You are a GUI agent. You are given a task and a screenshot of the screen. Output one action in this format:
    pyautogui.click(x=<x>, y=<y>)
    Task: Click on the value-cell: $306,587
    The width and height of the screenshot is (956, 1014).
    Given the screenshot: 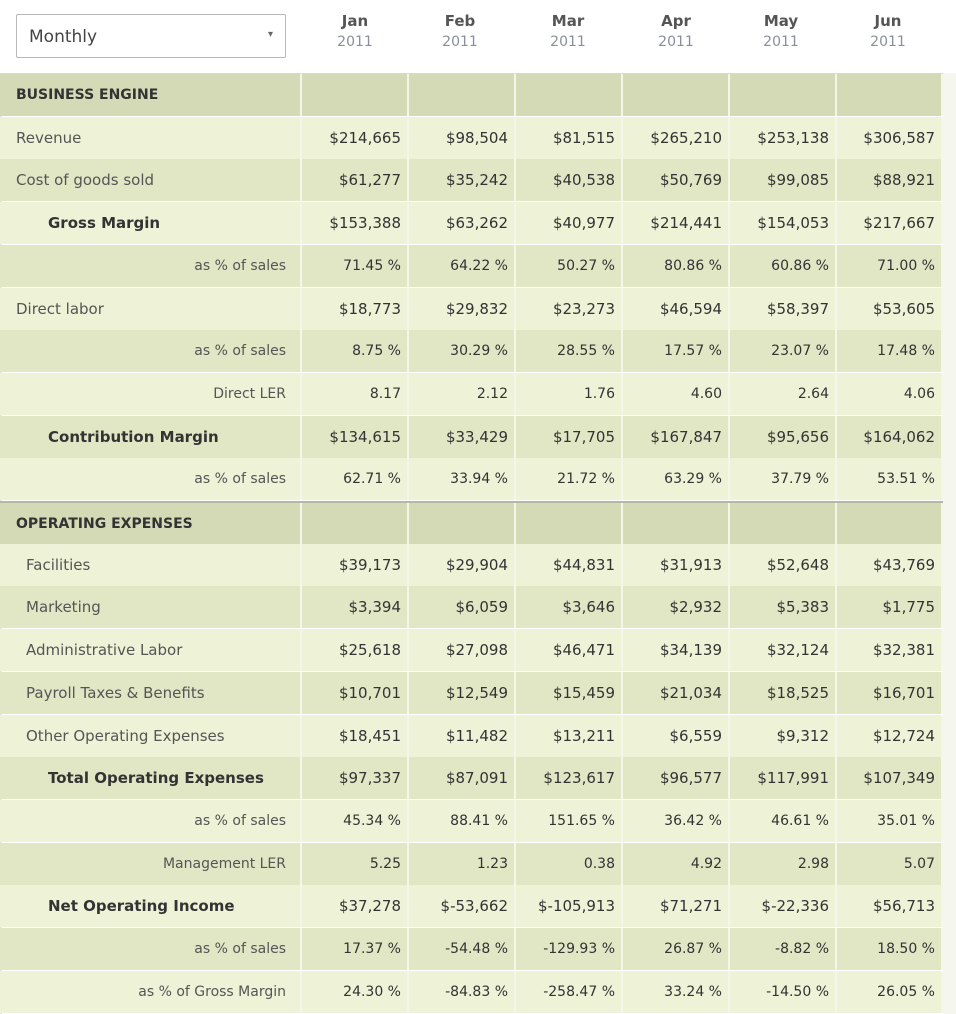 What is the action you would take?
    pyautogui.click(x=890, y=137)
    